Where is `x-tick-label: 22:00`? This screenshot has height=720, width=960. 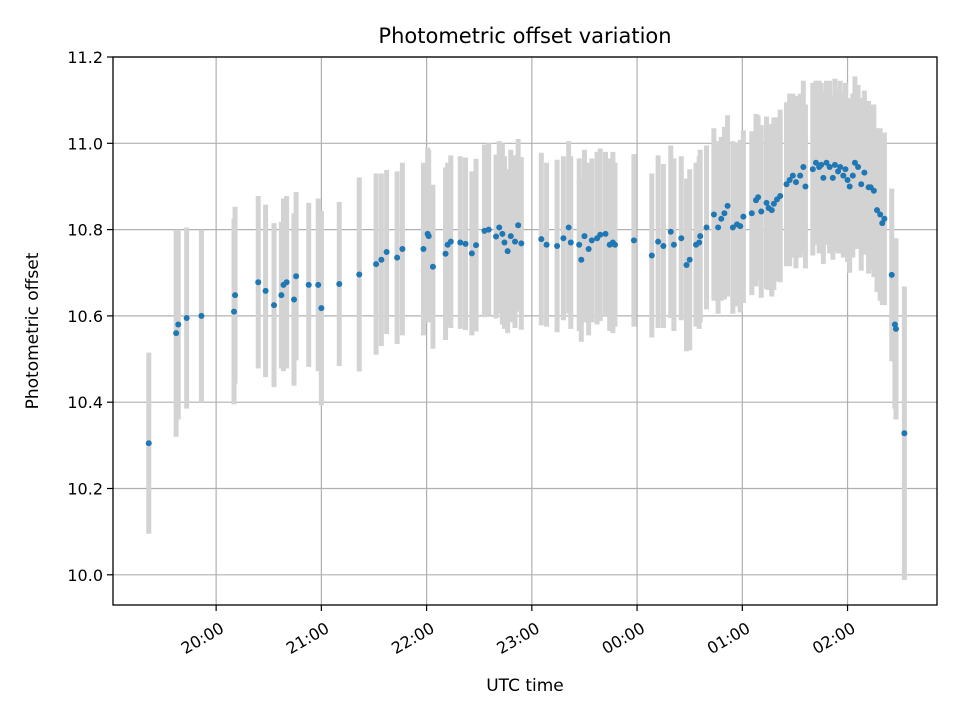 x-tick-label: 22:00 is located at coordinates (412, 638).